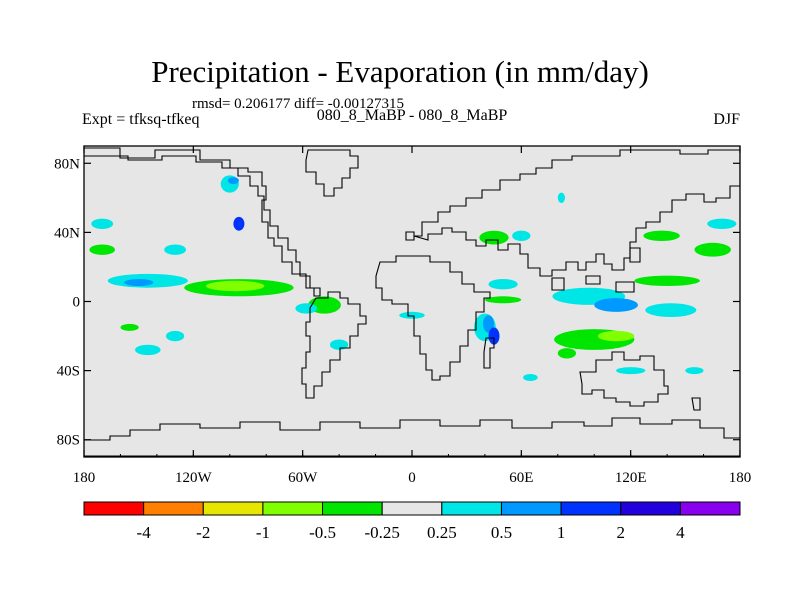 The height and width of the screenshot is (600, 800). What do you see at coordinates (576, 213) in the screenshot?
I see `coastline-eurasia` at bounding box center [576, 213].